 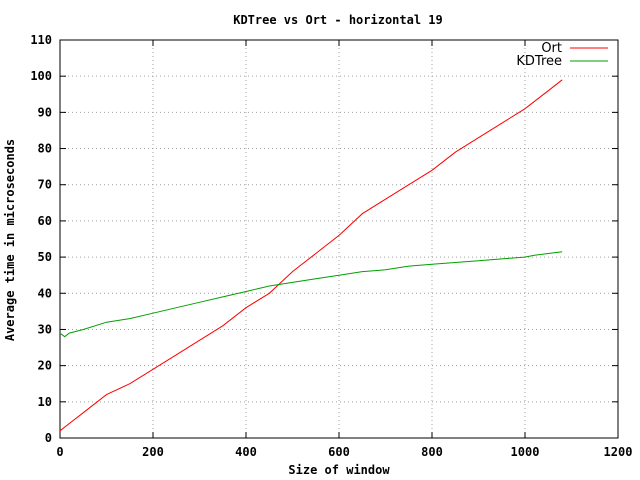 I want to click on chart-title: KDTree vs Ort - horizontal 19, so click(x=338, y=20).